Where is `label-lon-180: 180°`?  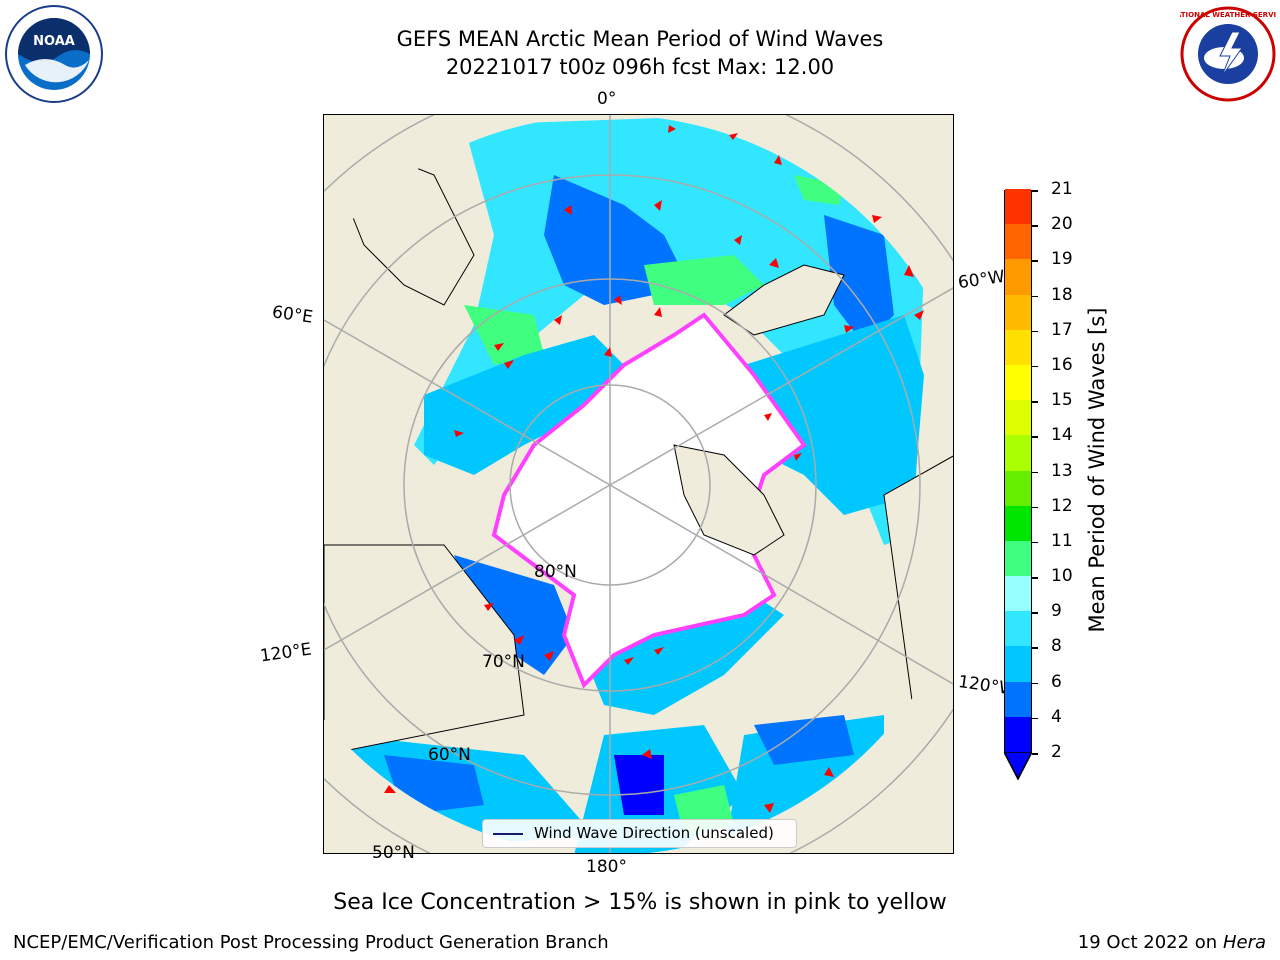
label-lon-180: 180° is located at coordinates (606, 867).